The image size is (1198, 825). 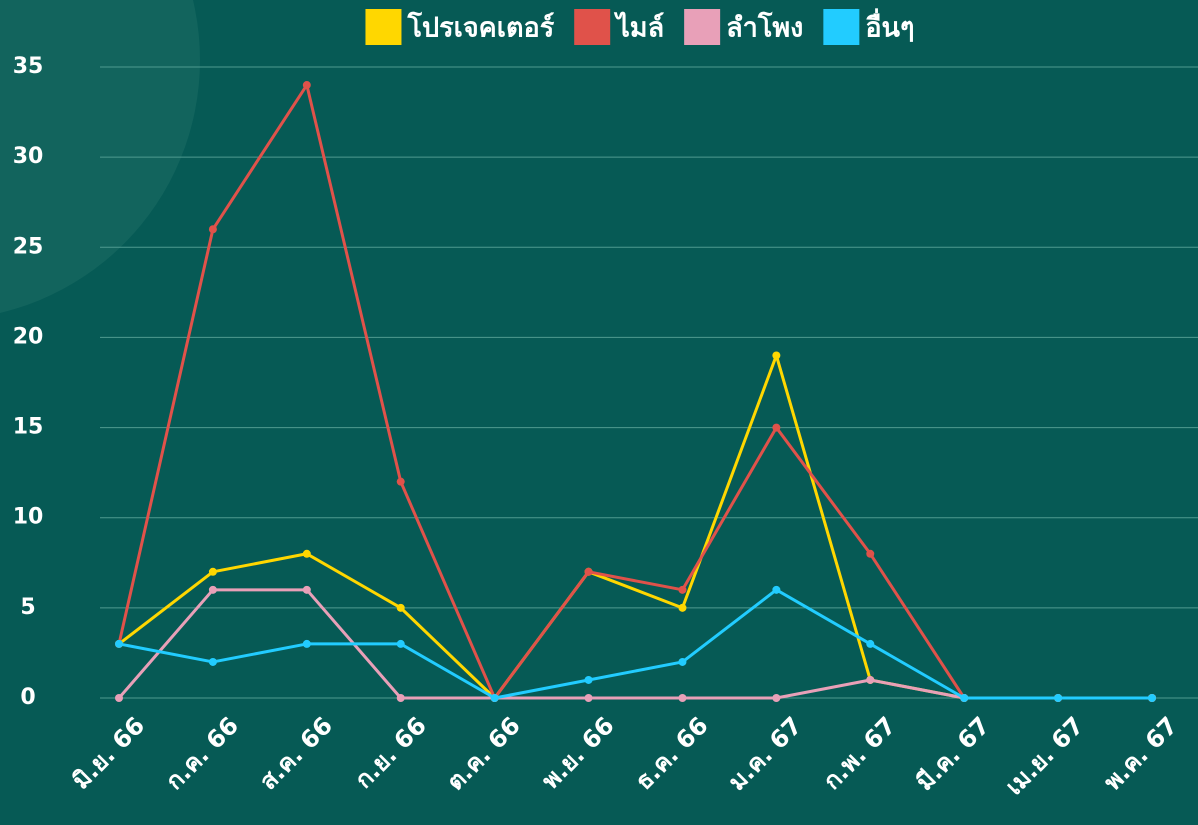 What do you see at coordinates (28, 156) in the screenshot?
I see `y-tick-label: 30` at bounding box center [28, 156].